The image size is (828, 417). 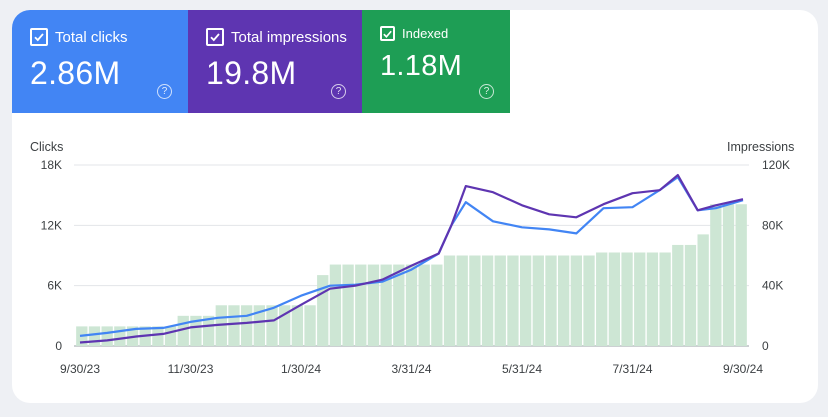 I want to click on total-impressions-label: Total impressions, so click(x=289, y=37).